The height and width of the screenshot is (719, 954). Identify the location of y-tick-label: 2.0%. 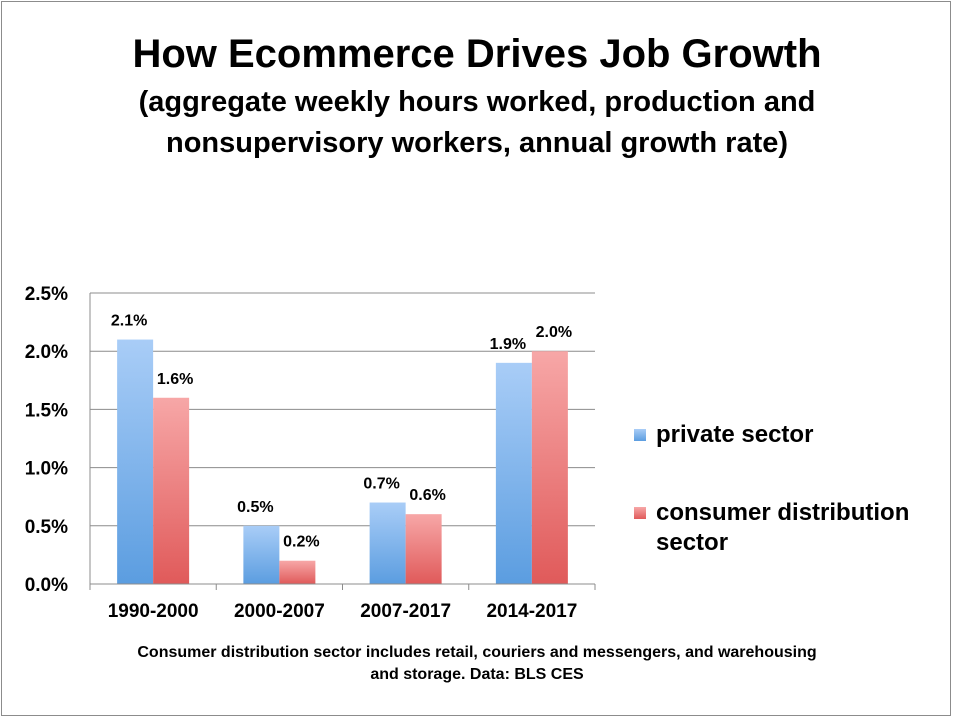
(46, 352).